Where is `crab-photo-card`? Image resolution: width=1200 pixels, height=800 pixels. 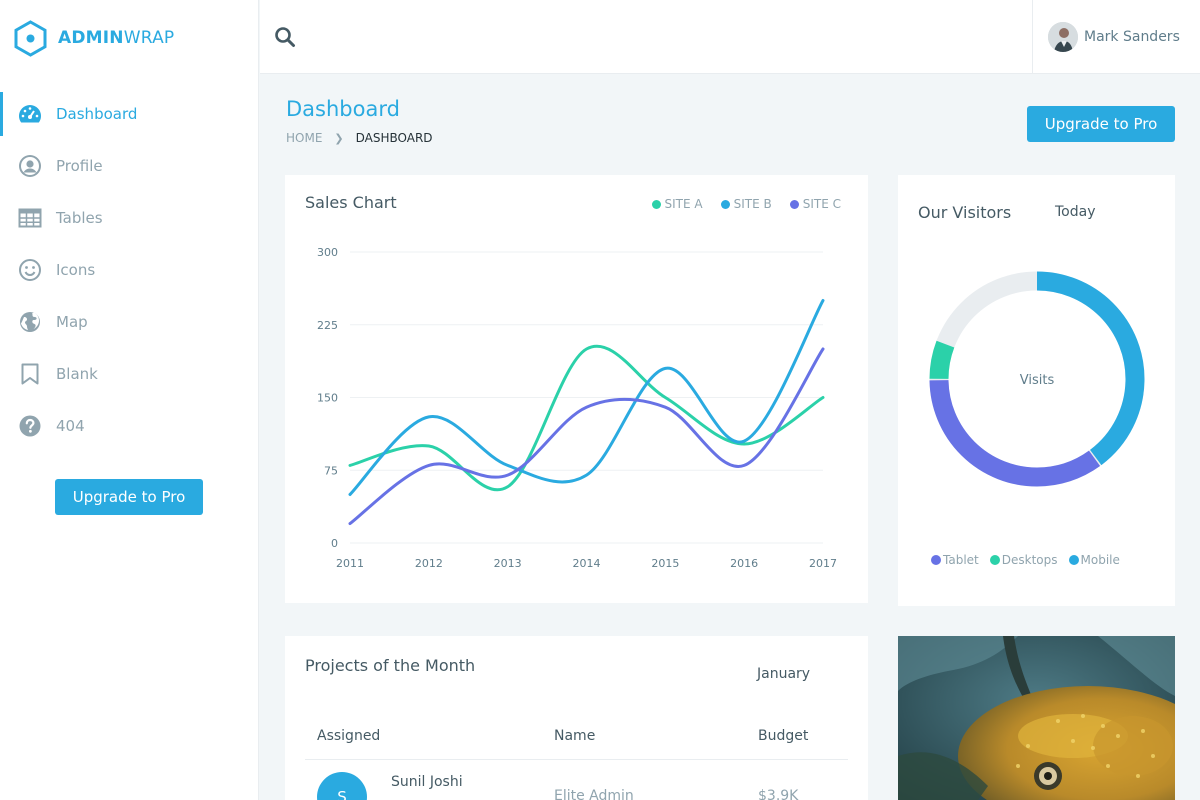
crab-photo-card is located at coordinates (1036, 718).